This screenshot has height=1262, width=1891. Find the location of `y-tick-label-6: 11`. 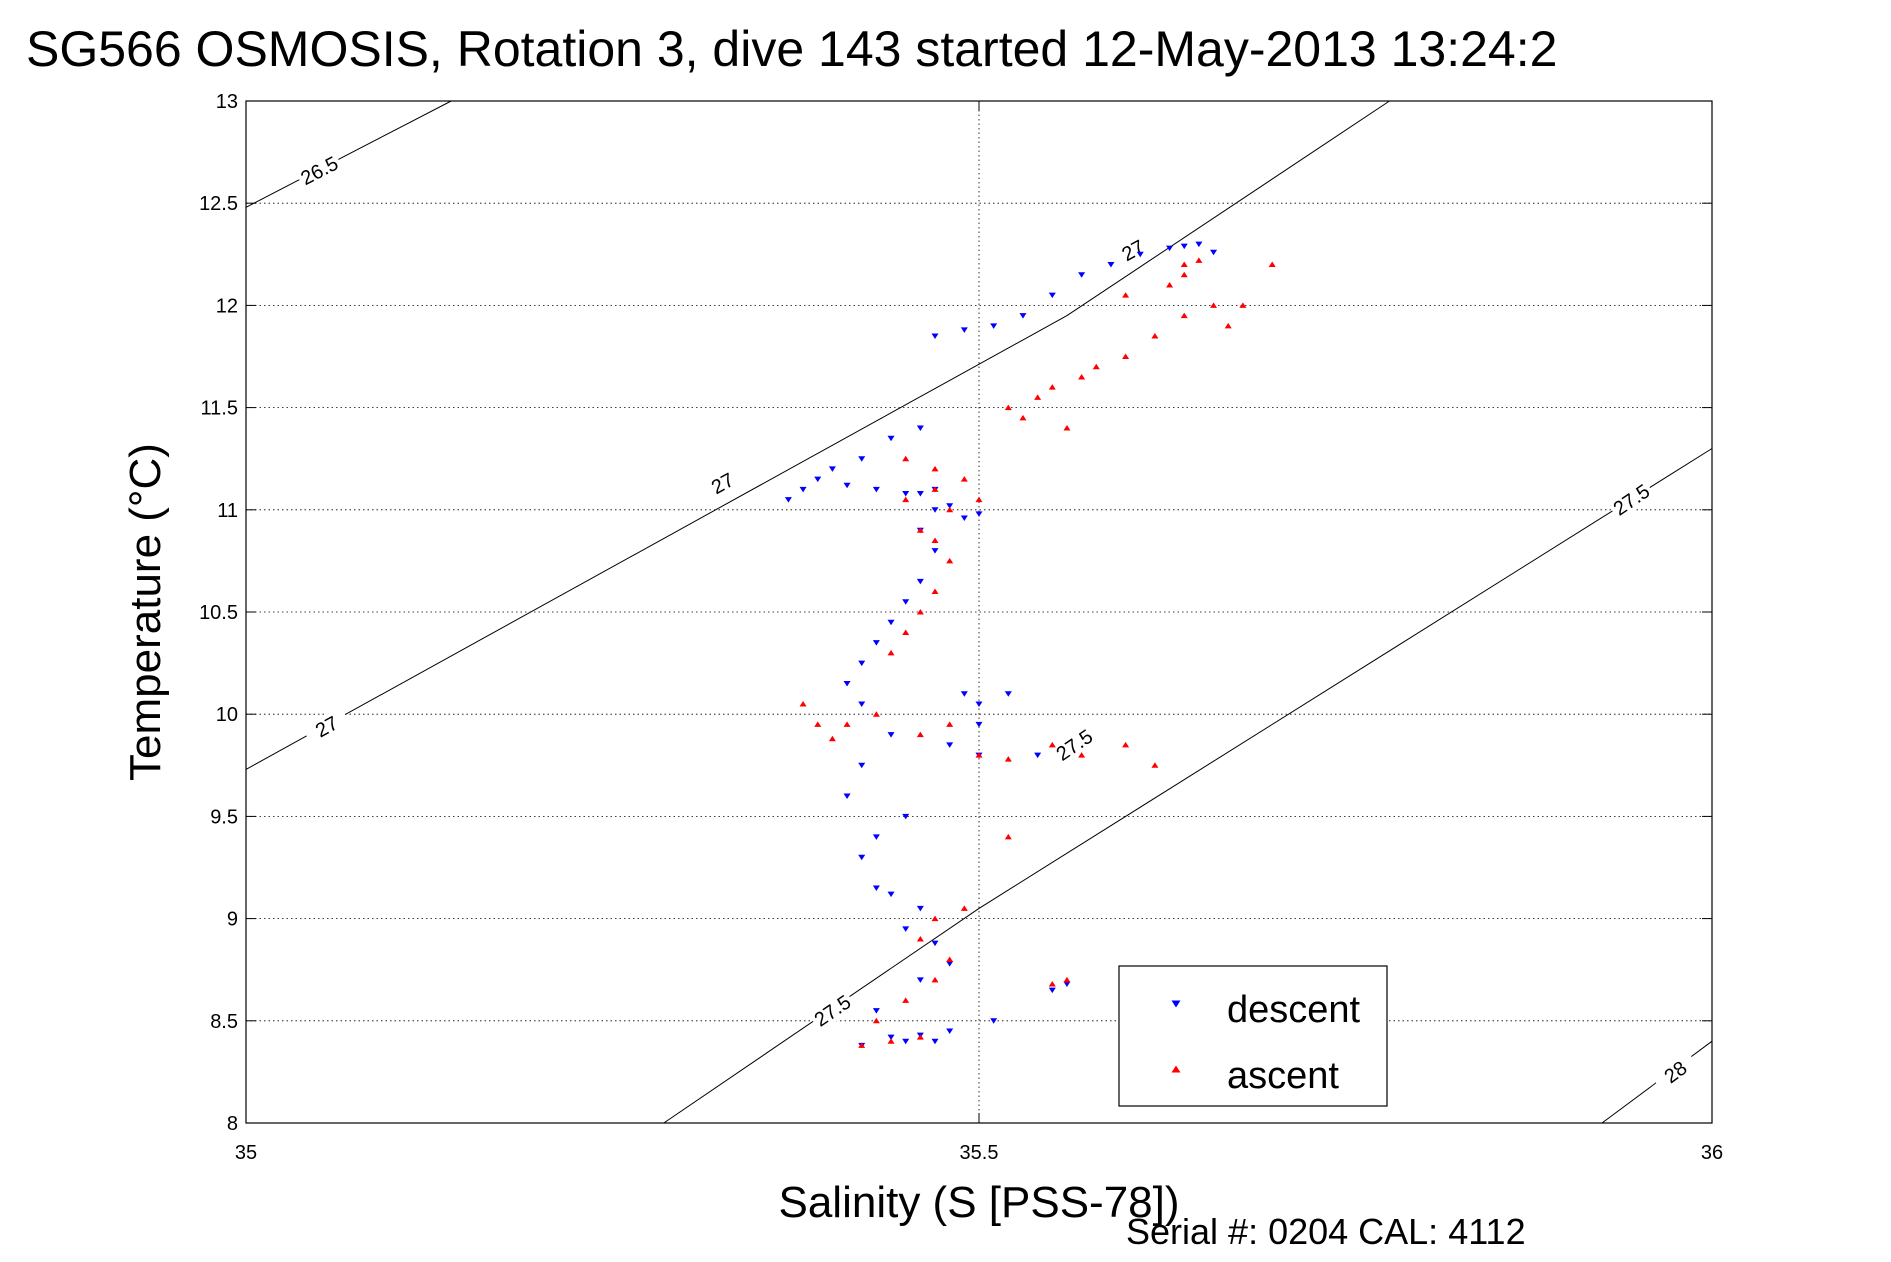

y-tick-label-6: 11 is located at coordinates (227, 511).